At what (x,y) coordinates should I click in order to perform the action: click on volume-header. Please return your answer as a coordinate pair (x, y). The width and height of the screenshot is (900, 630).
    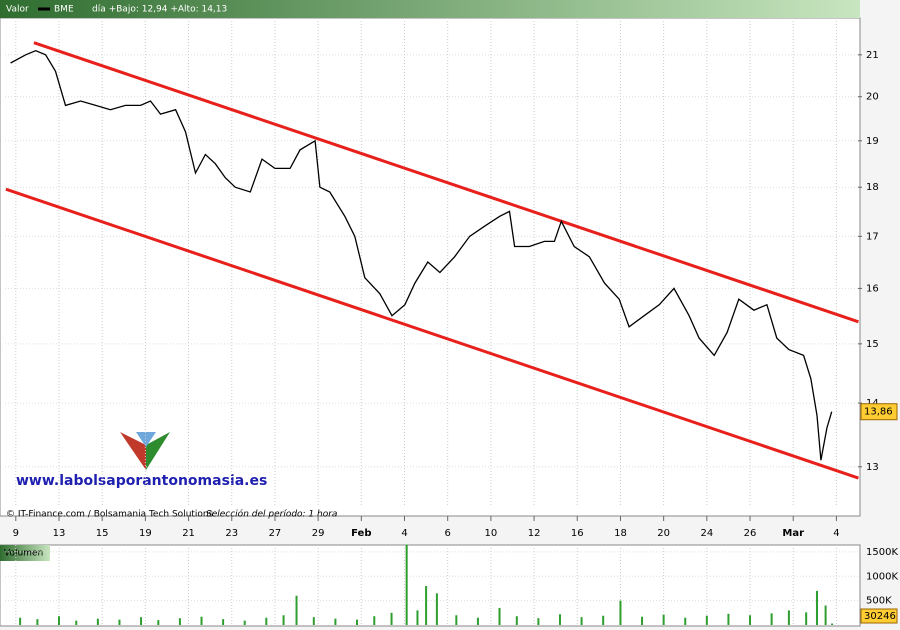
    Looking at the image, I should click on (25, 553).